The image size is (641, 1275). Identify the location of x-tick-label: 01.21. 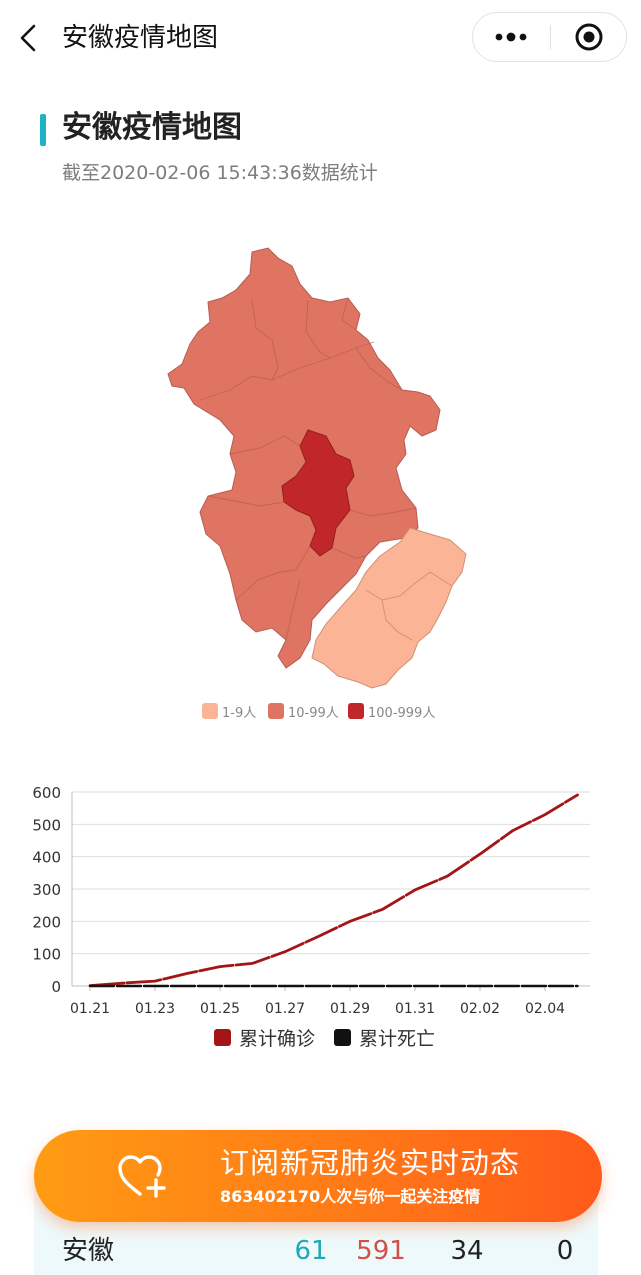
(90, 1009).